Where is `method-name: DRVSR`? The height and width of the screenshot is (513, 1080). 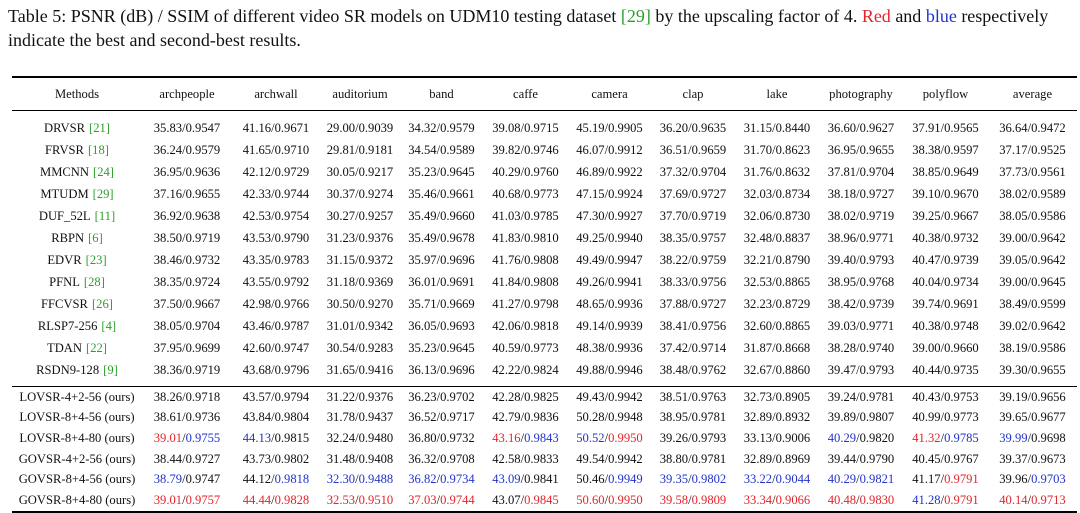
method-name: DRVSR is located at coordinates (64, 127).